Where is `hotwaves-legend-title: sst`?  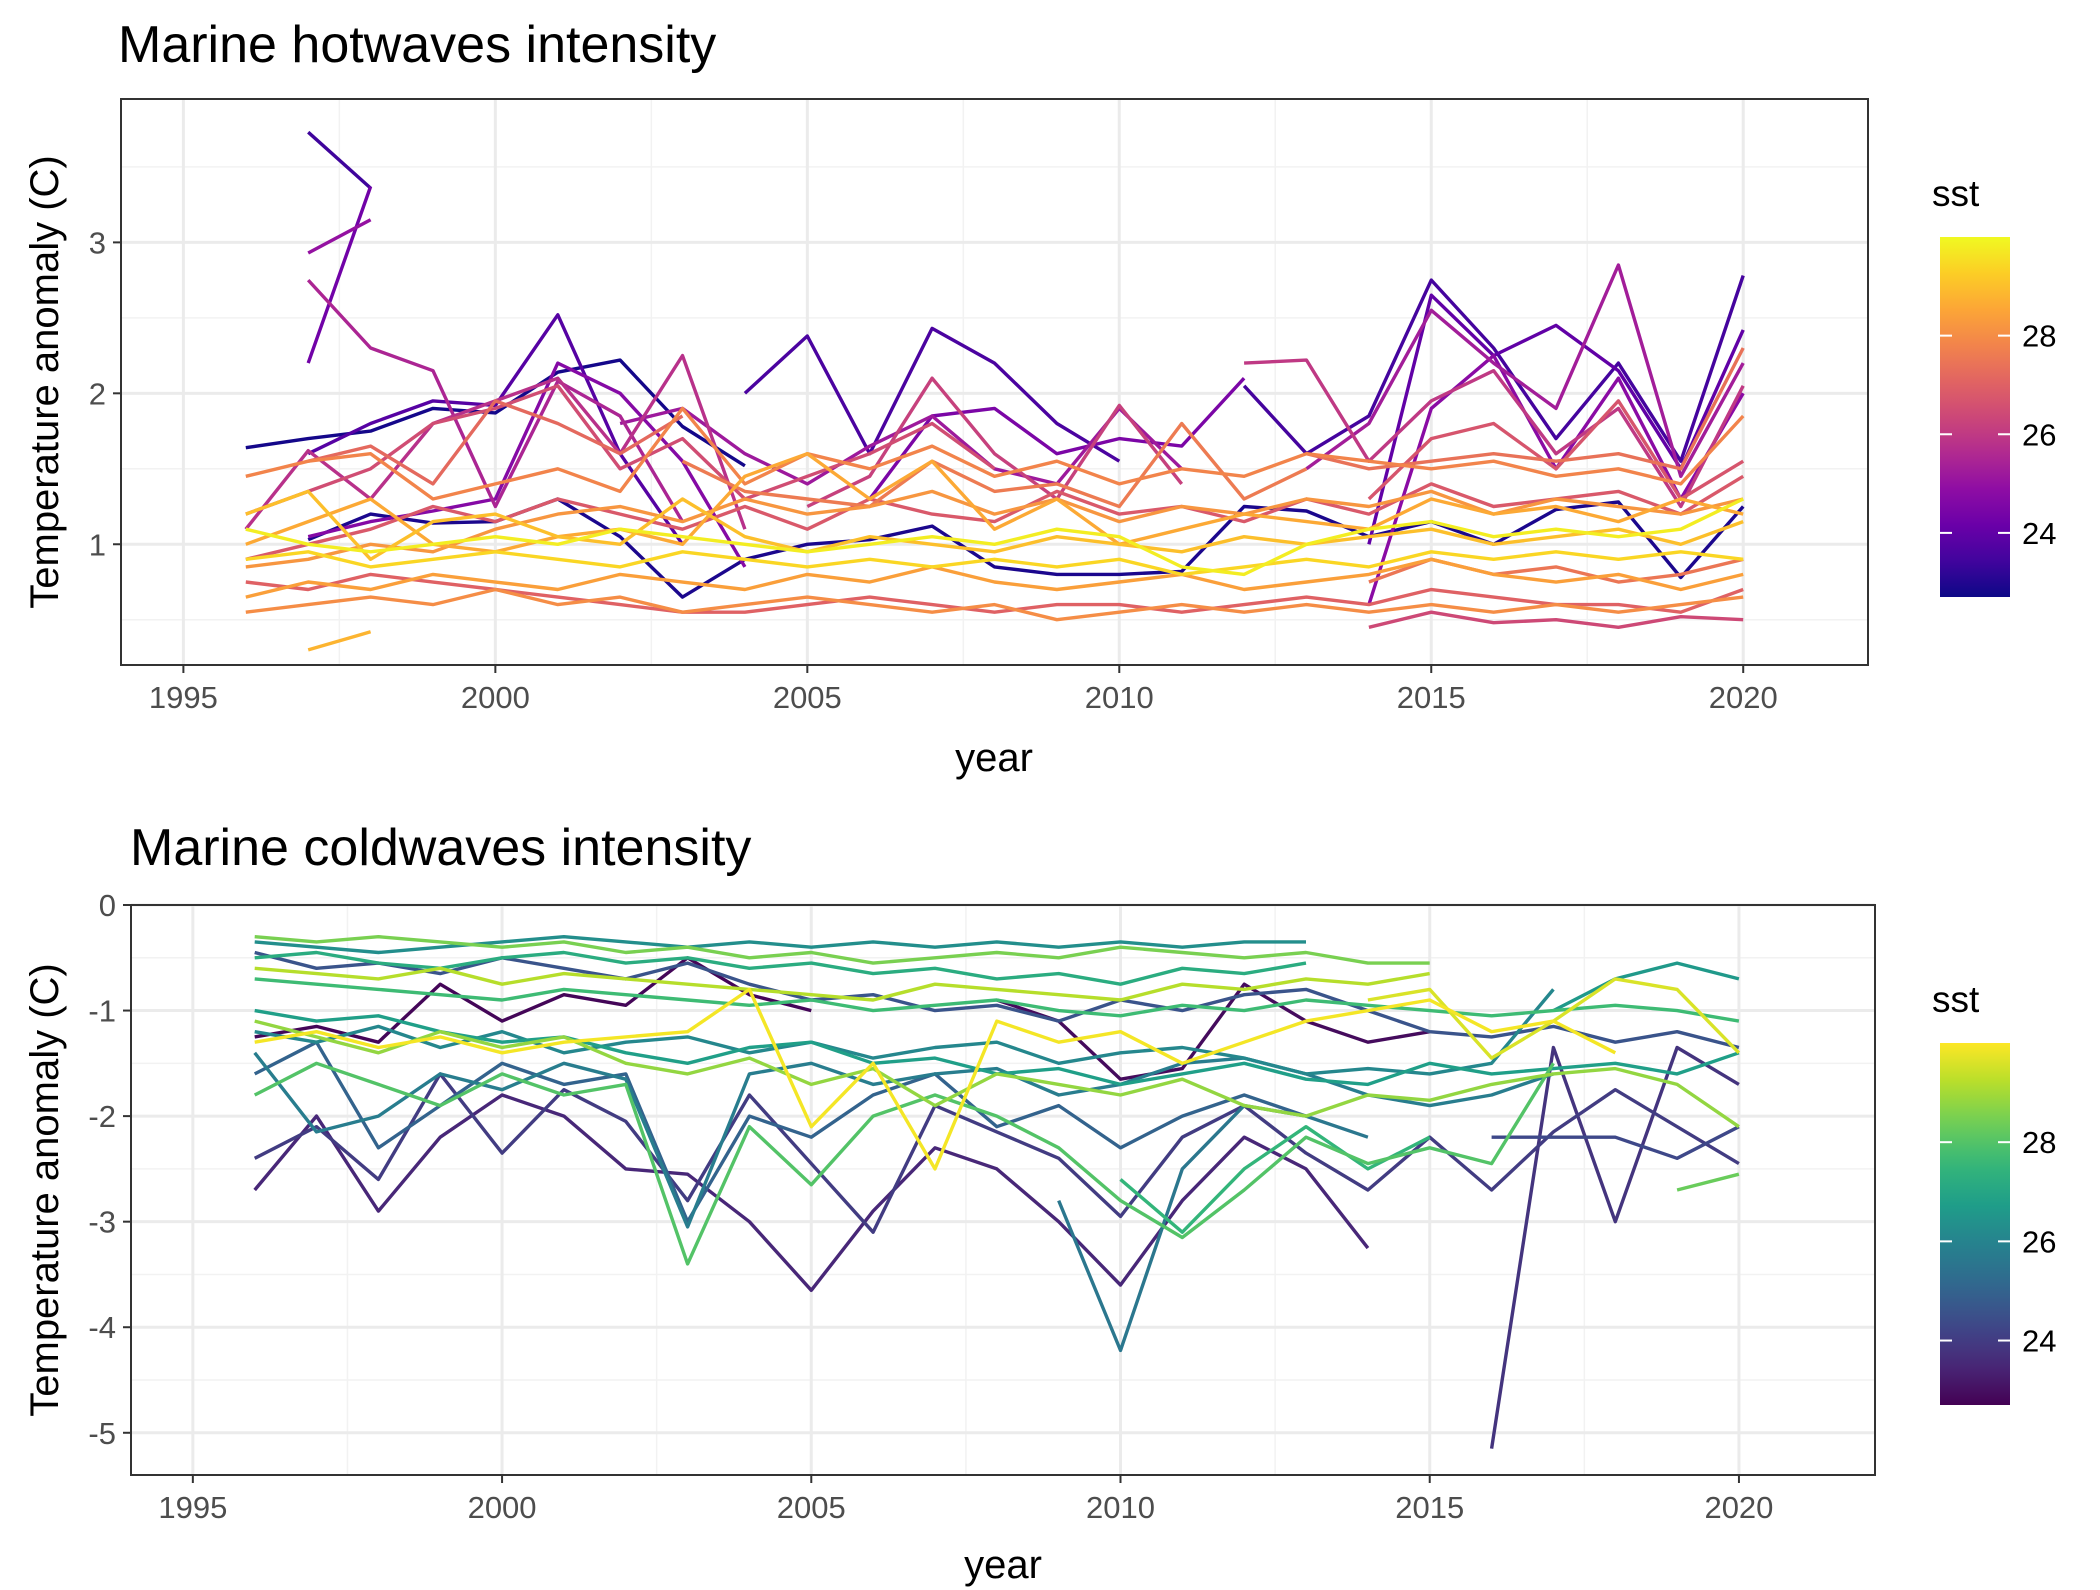
hotwaves-legend-title: sst is located at coordinates (1956, 193).